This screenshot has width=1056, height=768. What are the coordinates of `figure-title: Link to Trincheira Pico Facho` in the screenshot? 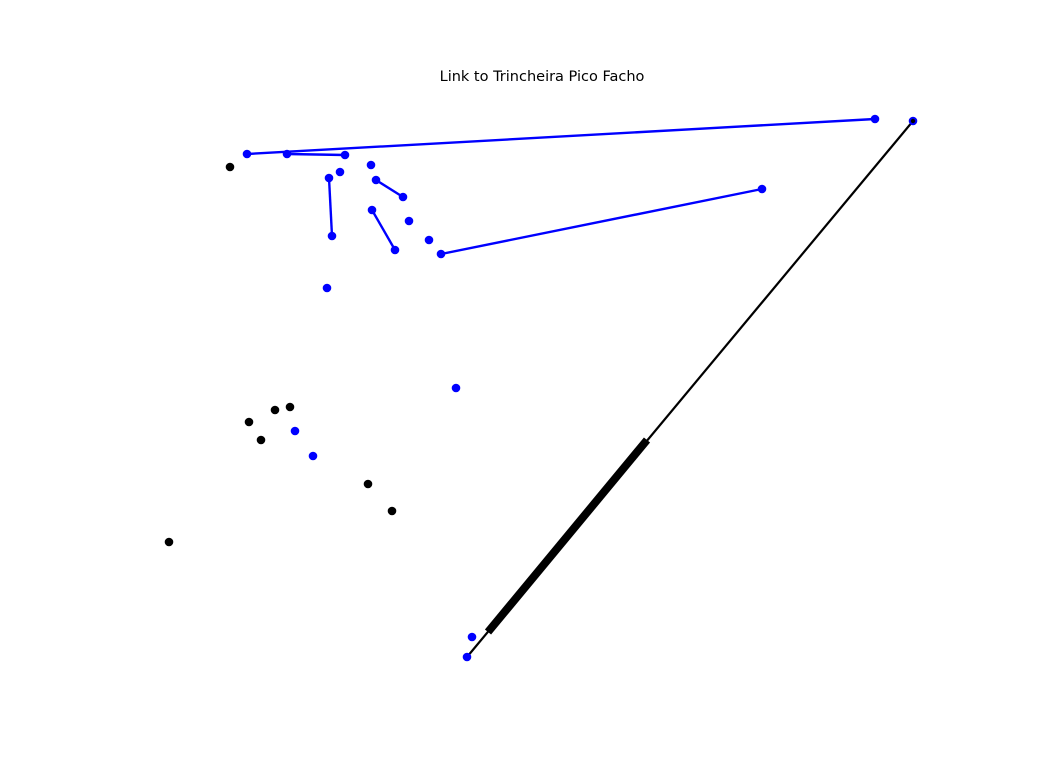 It's located at (542, 77).